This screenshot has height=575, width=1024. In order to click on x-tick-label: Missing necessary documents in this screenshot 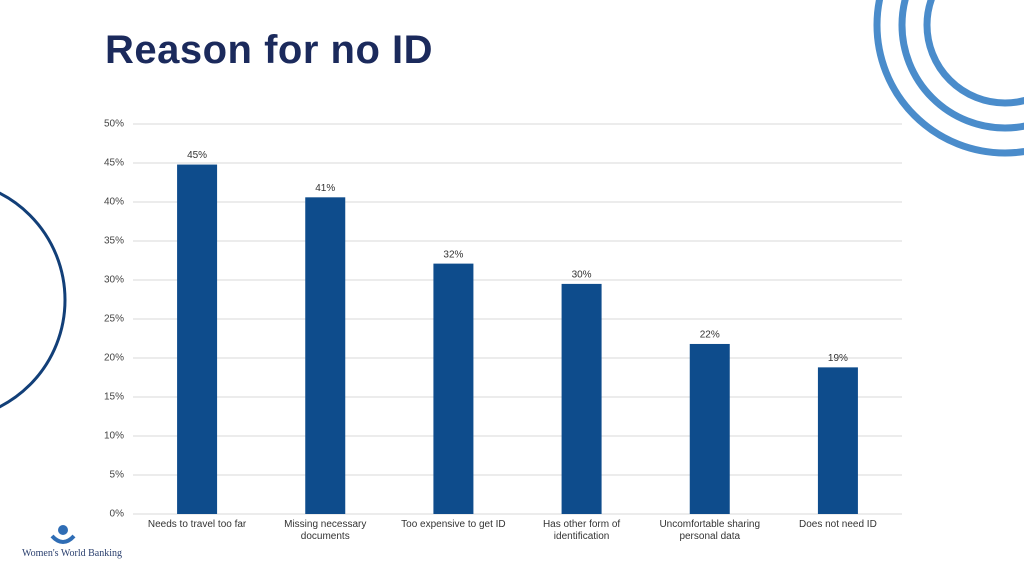, I will do `click(325, 530)`.